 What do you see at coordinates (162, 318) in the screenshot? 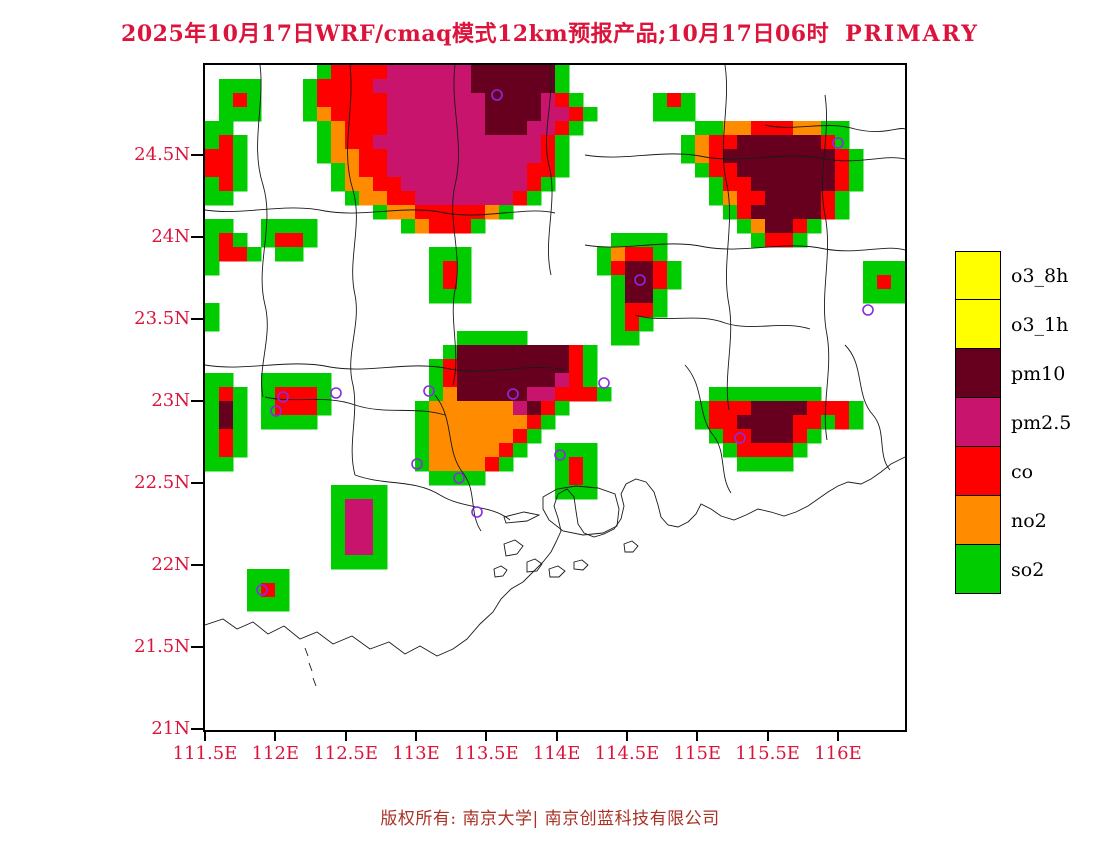
I see `y-axis-label: 23.5N` at bounding box center [162, 318].